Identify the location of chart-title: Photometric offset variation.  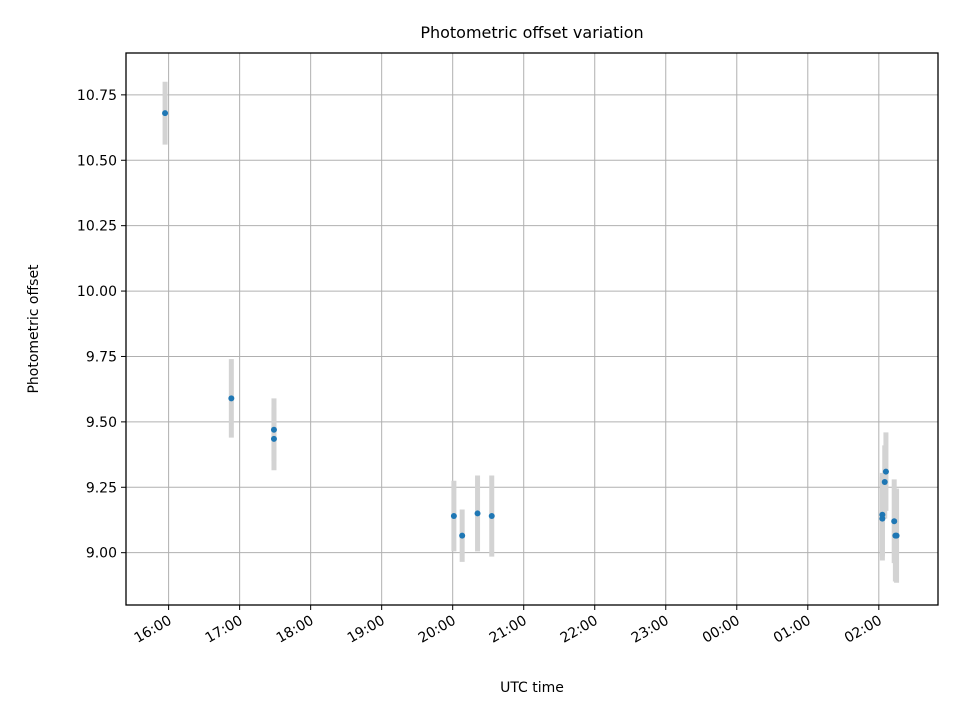
(531, 32).